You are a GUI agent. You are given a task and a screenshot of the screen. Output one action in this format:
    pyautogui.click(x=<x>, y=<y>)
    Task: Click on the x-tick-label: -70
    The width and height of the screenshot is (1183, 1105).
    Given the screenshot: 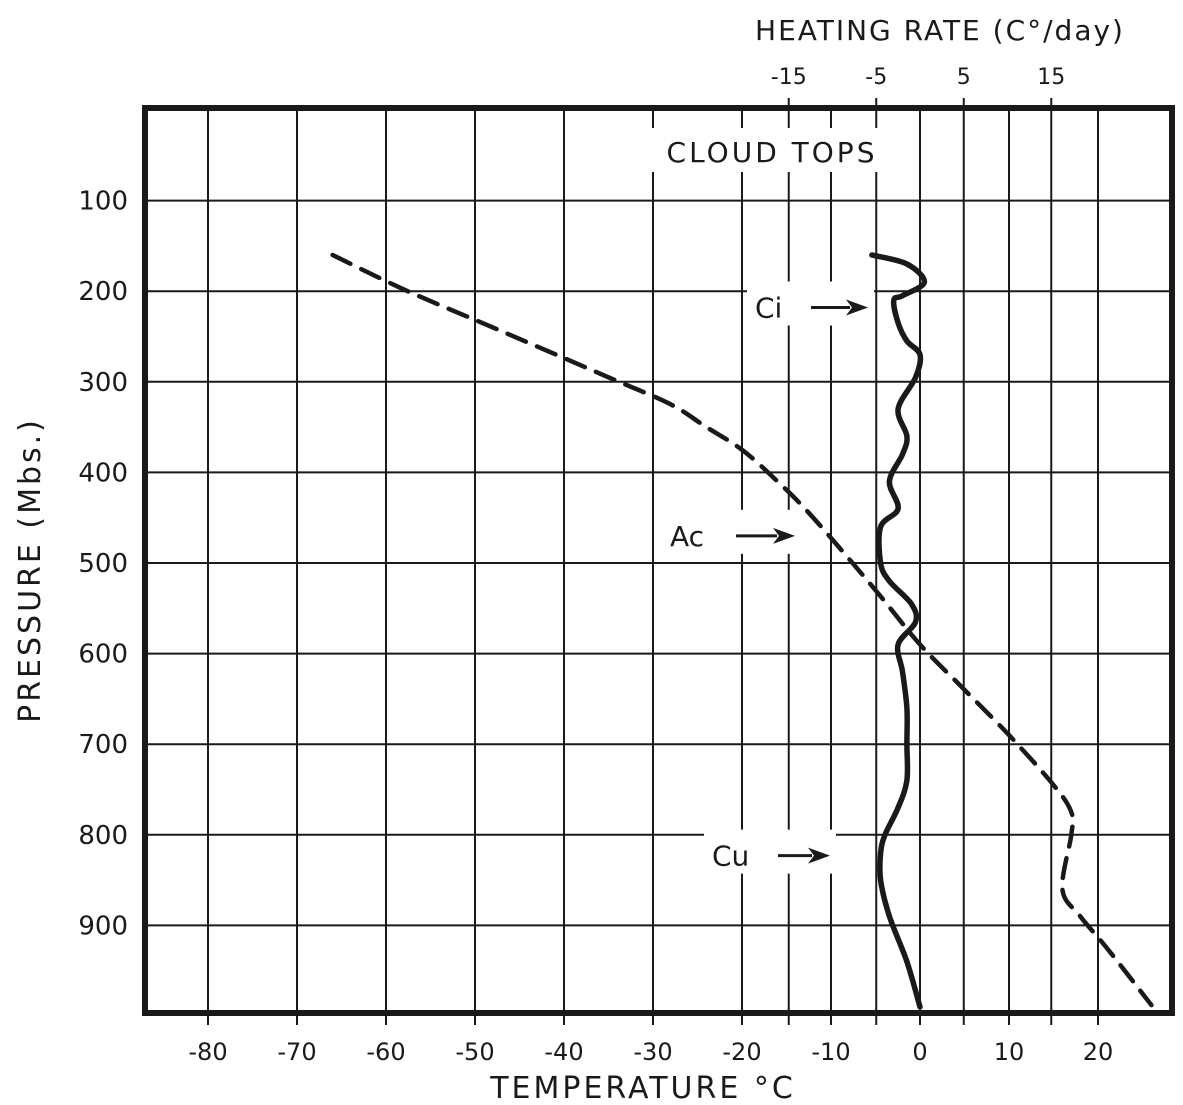 What is the action you would take?
    pyautogui.click(x=296, y=1052)
    